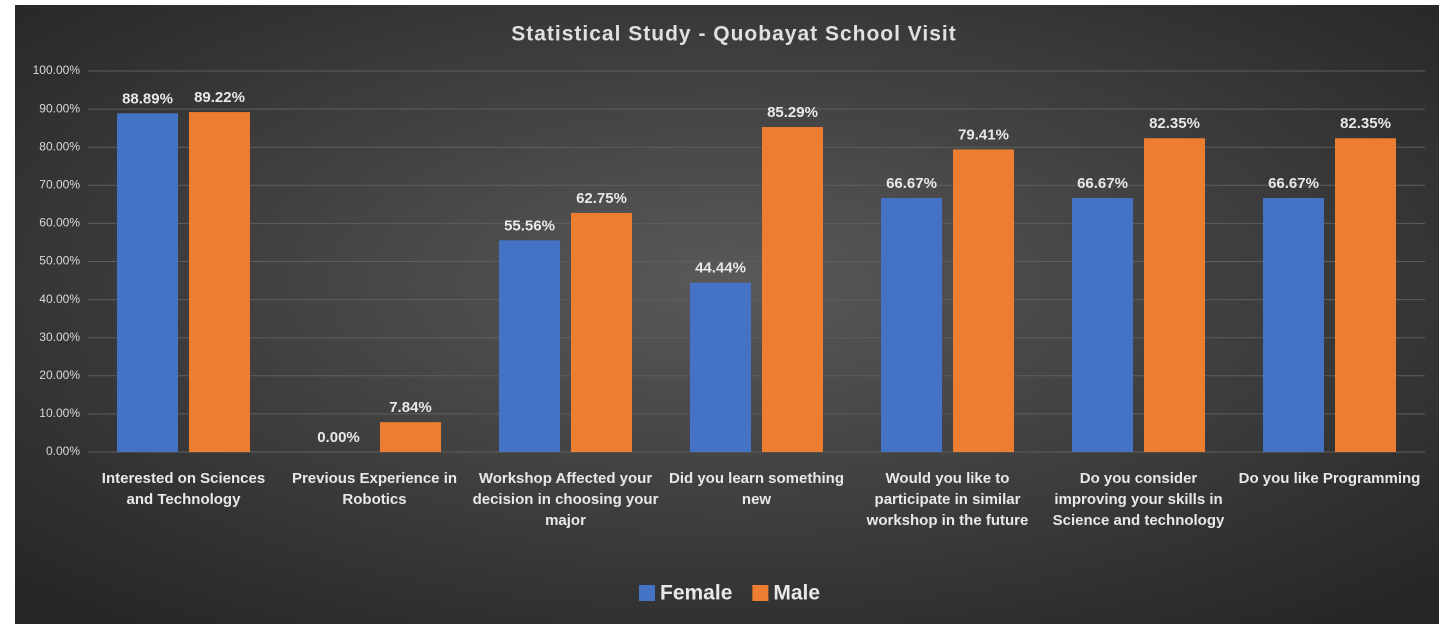 This screenshot has height=624, width=1439. Describe the element at coordinates (410, 407) in the screenshot. I see `data-label: 7.84%` at that location.